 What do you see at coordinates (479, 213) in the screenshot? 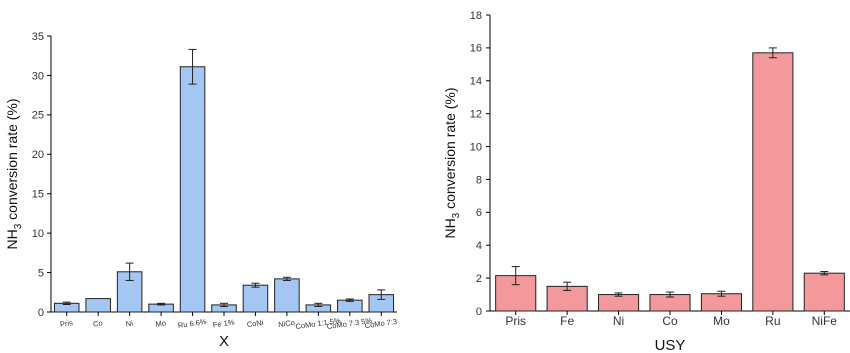
I see `y-tick-label: 6` at bounding box center [479, 213].